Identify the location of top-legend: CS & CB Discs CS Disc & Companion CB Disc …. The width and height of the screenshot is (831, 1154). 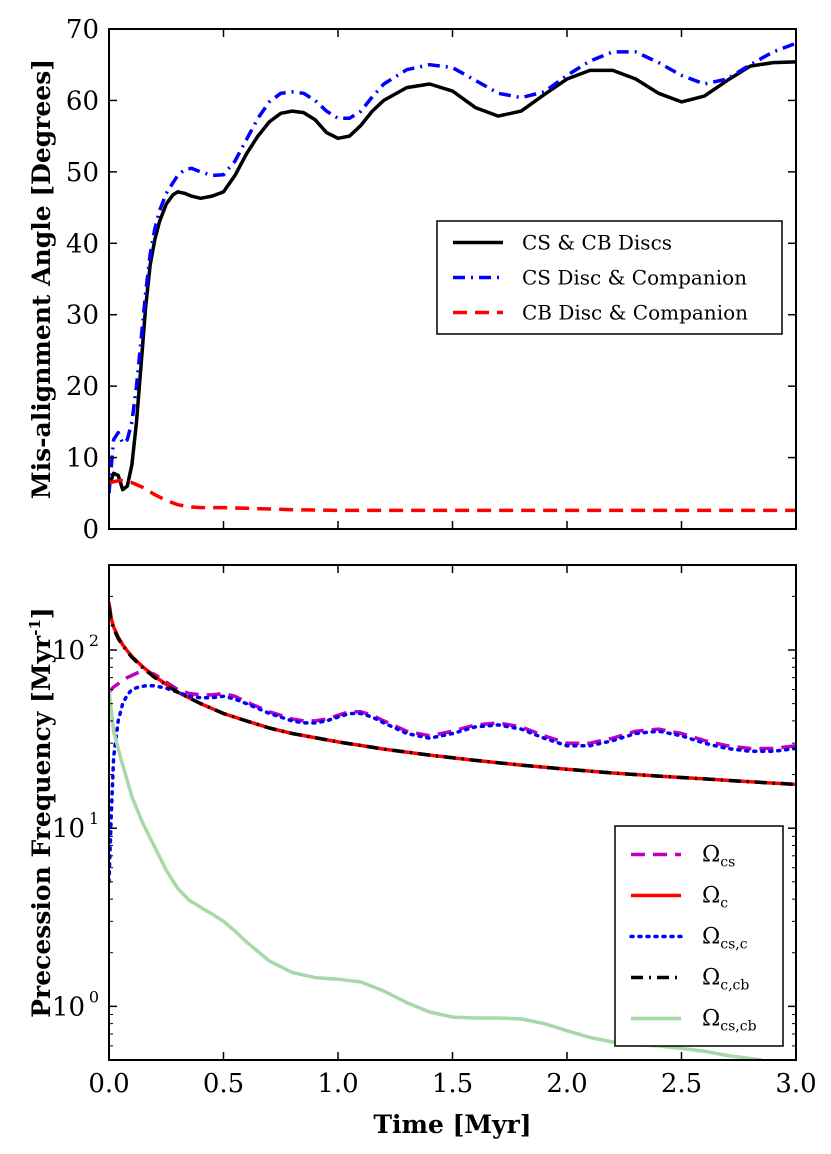
(609, 277).